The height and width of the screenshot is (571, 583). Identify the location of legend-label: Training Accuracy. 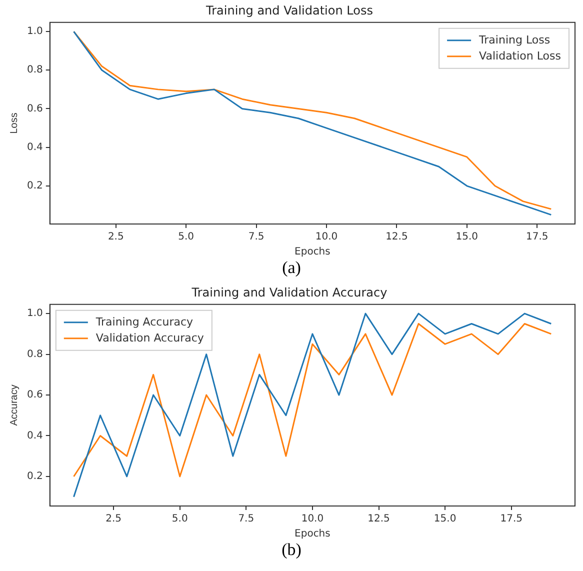
(144, 321).